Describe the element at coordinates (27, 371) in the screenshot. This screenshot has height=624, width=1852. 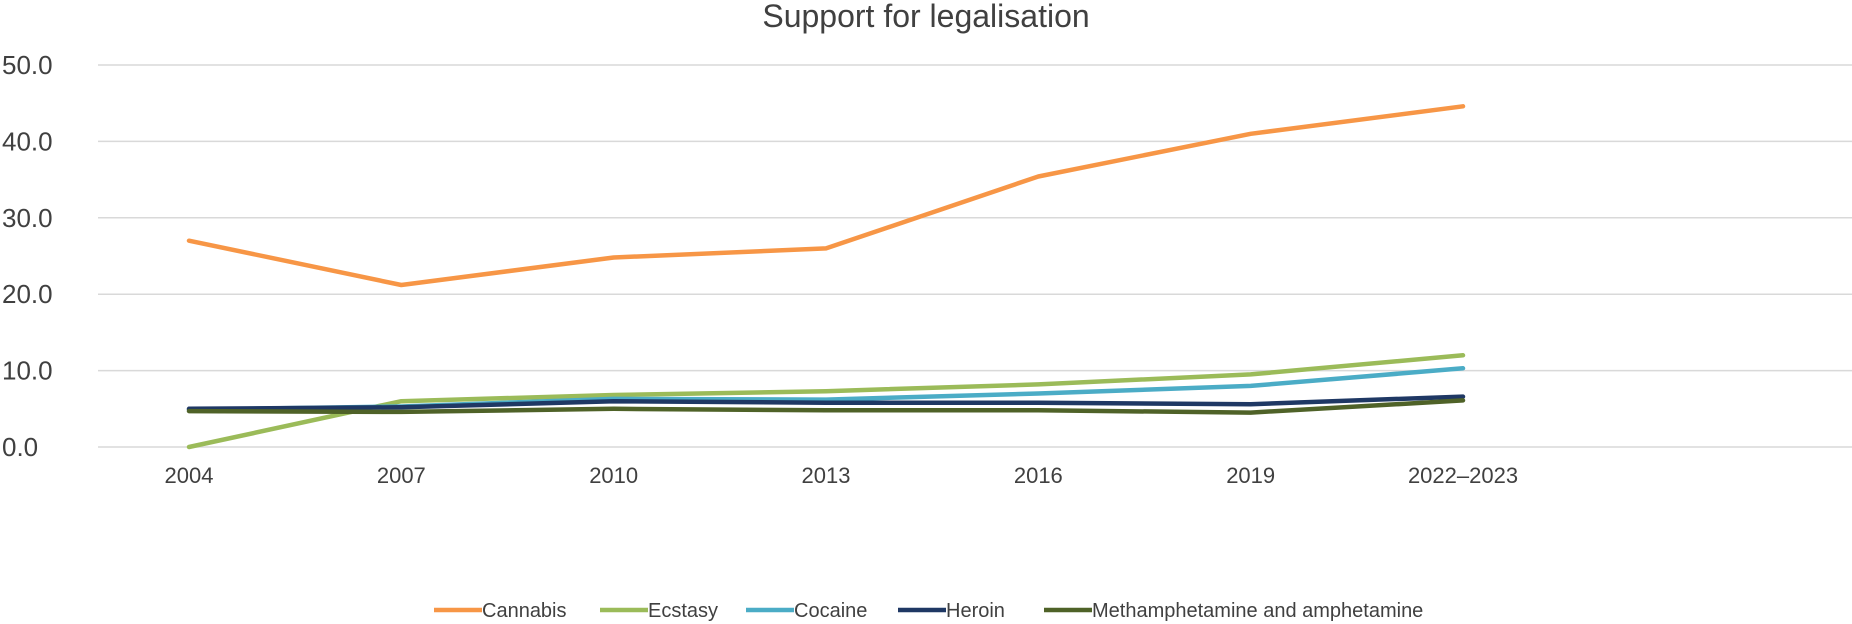
I see `y-tick-label: 10.0` at that location.